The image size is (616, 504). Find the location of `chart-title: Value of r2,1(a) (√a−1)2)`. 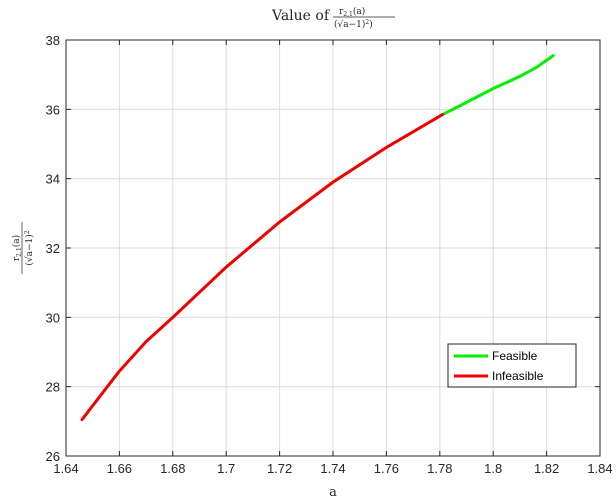

chart-title: Value of r2,1(a) (√a−1)2) is located at coordinates (333, 18).